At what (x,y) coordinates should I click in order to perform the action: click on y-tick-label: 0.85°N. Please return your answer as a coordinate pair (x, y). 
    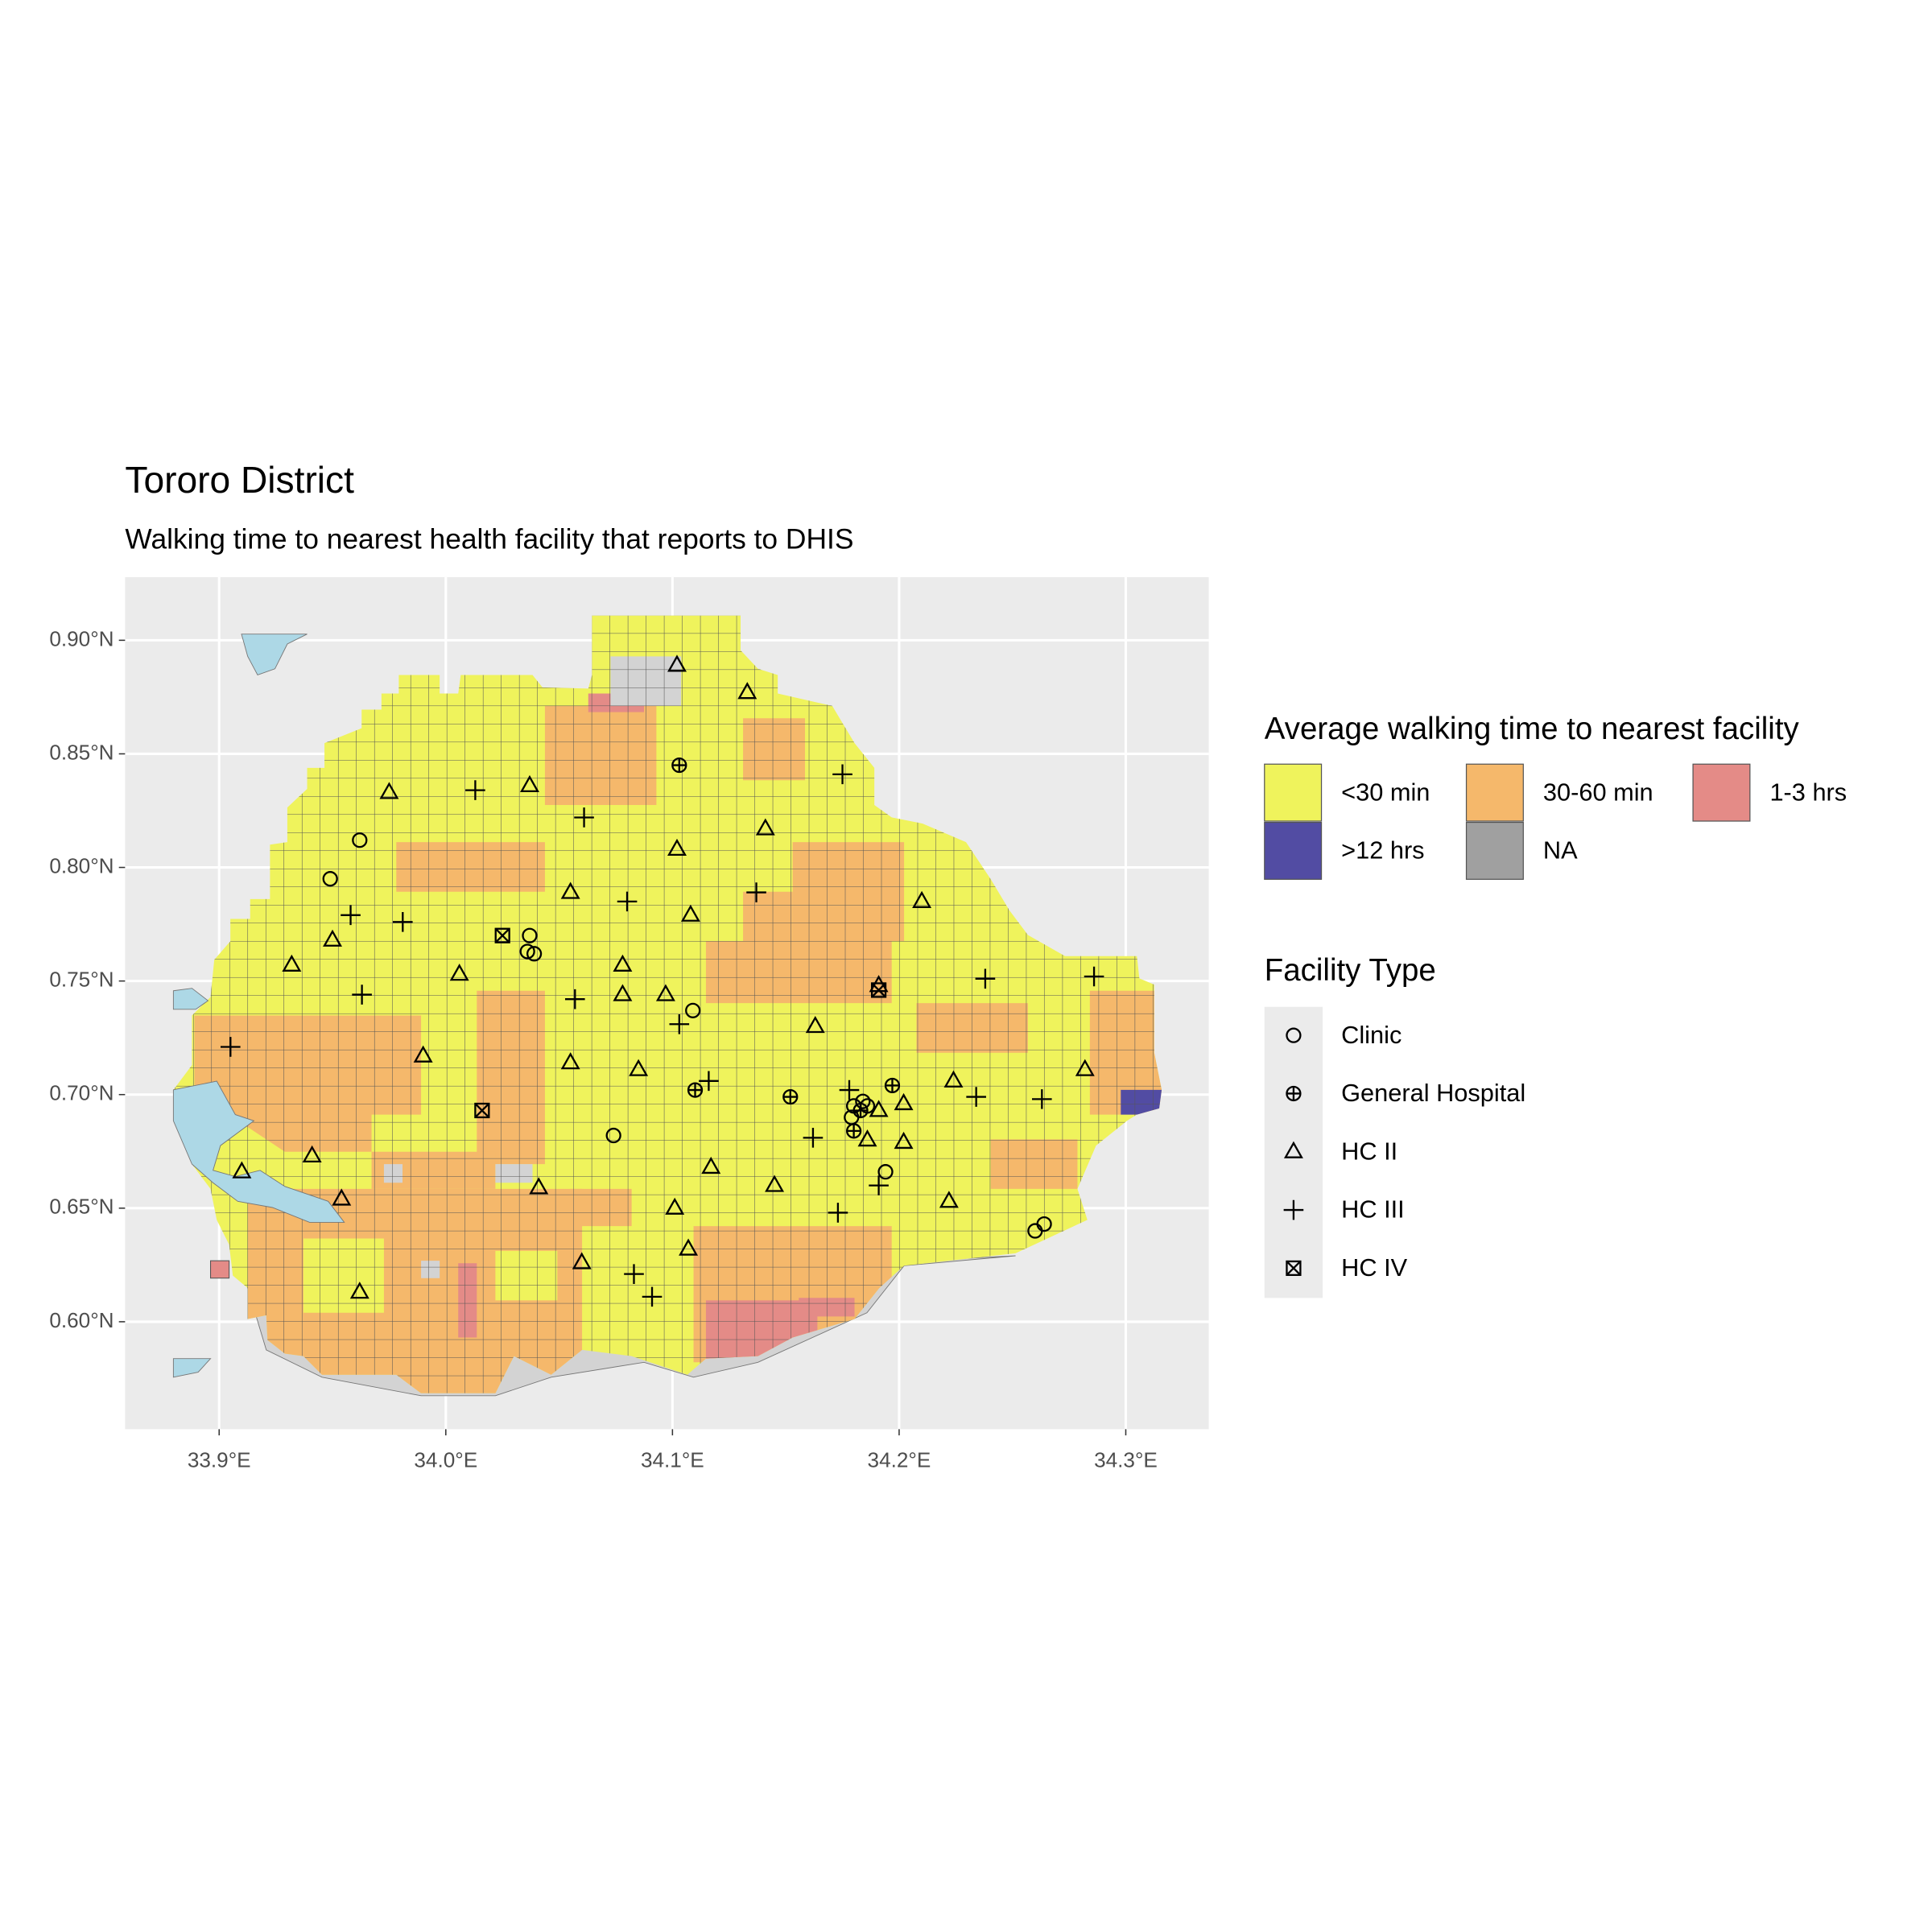
    Looking at the image, I should click on (81, 752).